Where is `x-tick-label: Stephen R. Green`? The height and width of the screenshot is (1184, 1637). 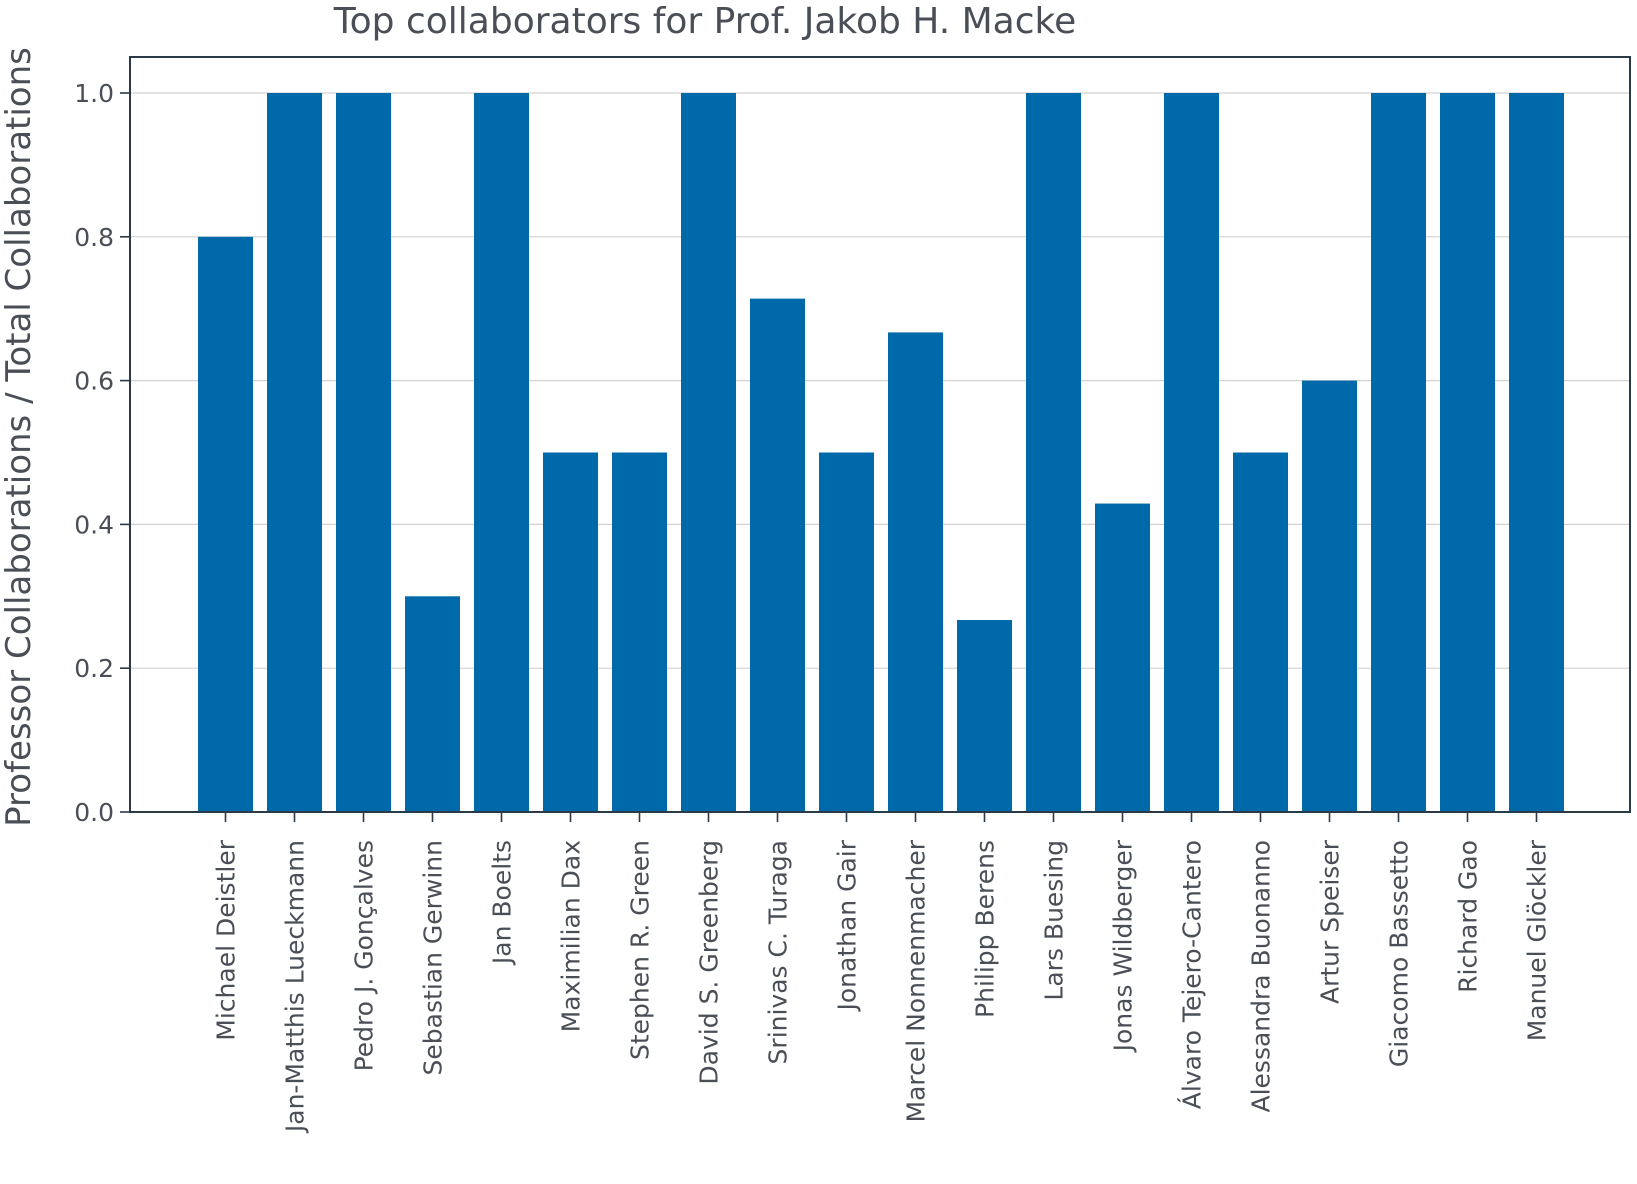
x-tick-label: Stephen R. Green is located at coordinates (640, 950).